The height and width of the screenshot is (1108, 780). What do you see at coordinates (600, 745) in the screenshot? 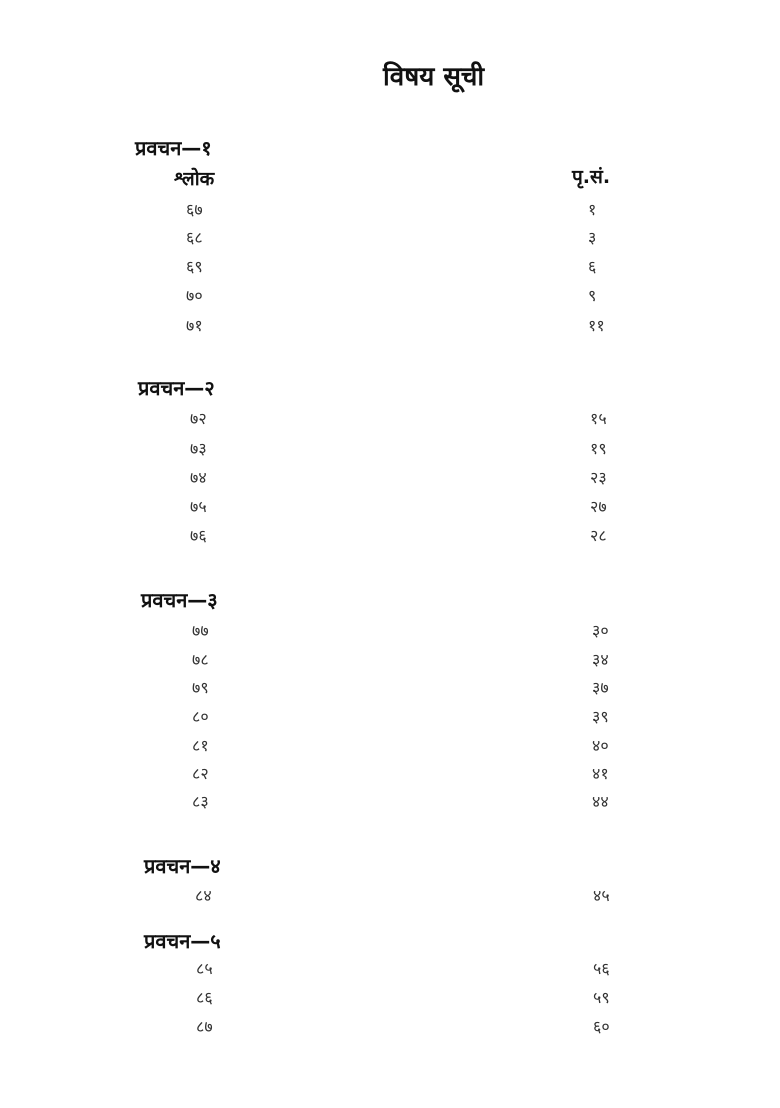
I see `page-number: ४०` at bounding box center [600, 745].